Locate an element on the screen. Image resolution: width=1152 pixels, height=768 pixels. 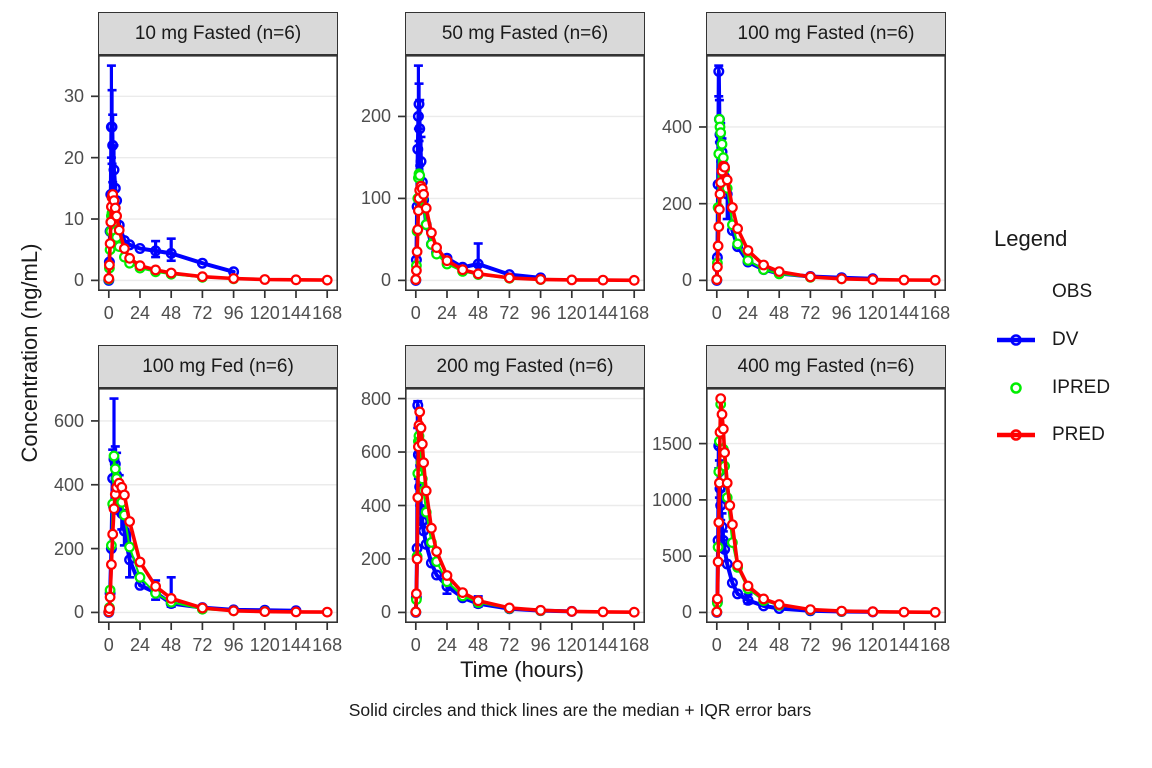
y-tick-label: 30 is located at coordinates (73, 96).